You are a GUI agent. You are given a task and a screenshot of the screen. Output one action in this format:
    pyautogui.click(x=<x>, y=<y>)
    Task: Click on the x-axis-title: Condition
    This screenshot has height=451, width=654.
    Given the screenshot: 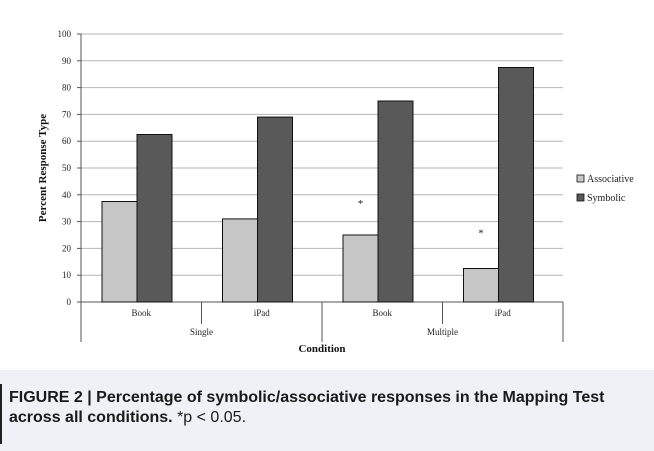 What is the action you would take?
    pyautogui.click(x=321, y=349)
    